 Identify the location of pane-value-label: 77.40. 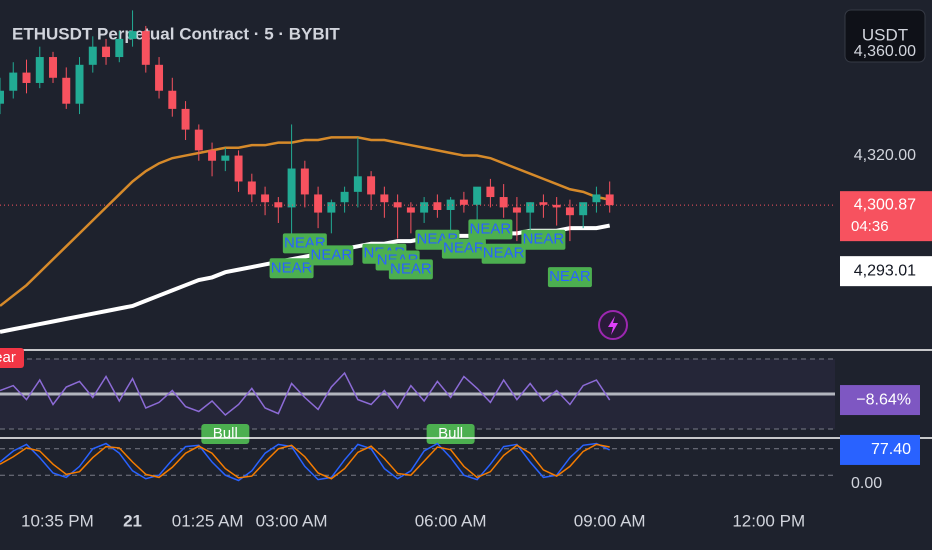
(891, 449).